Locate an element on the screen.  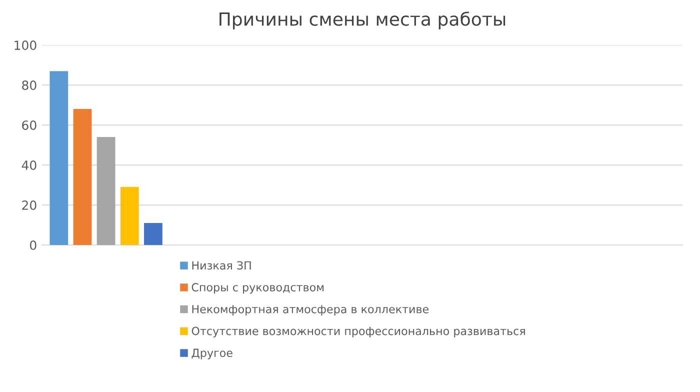
y-tick-label: 40 is located at coordinates (29, 165).